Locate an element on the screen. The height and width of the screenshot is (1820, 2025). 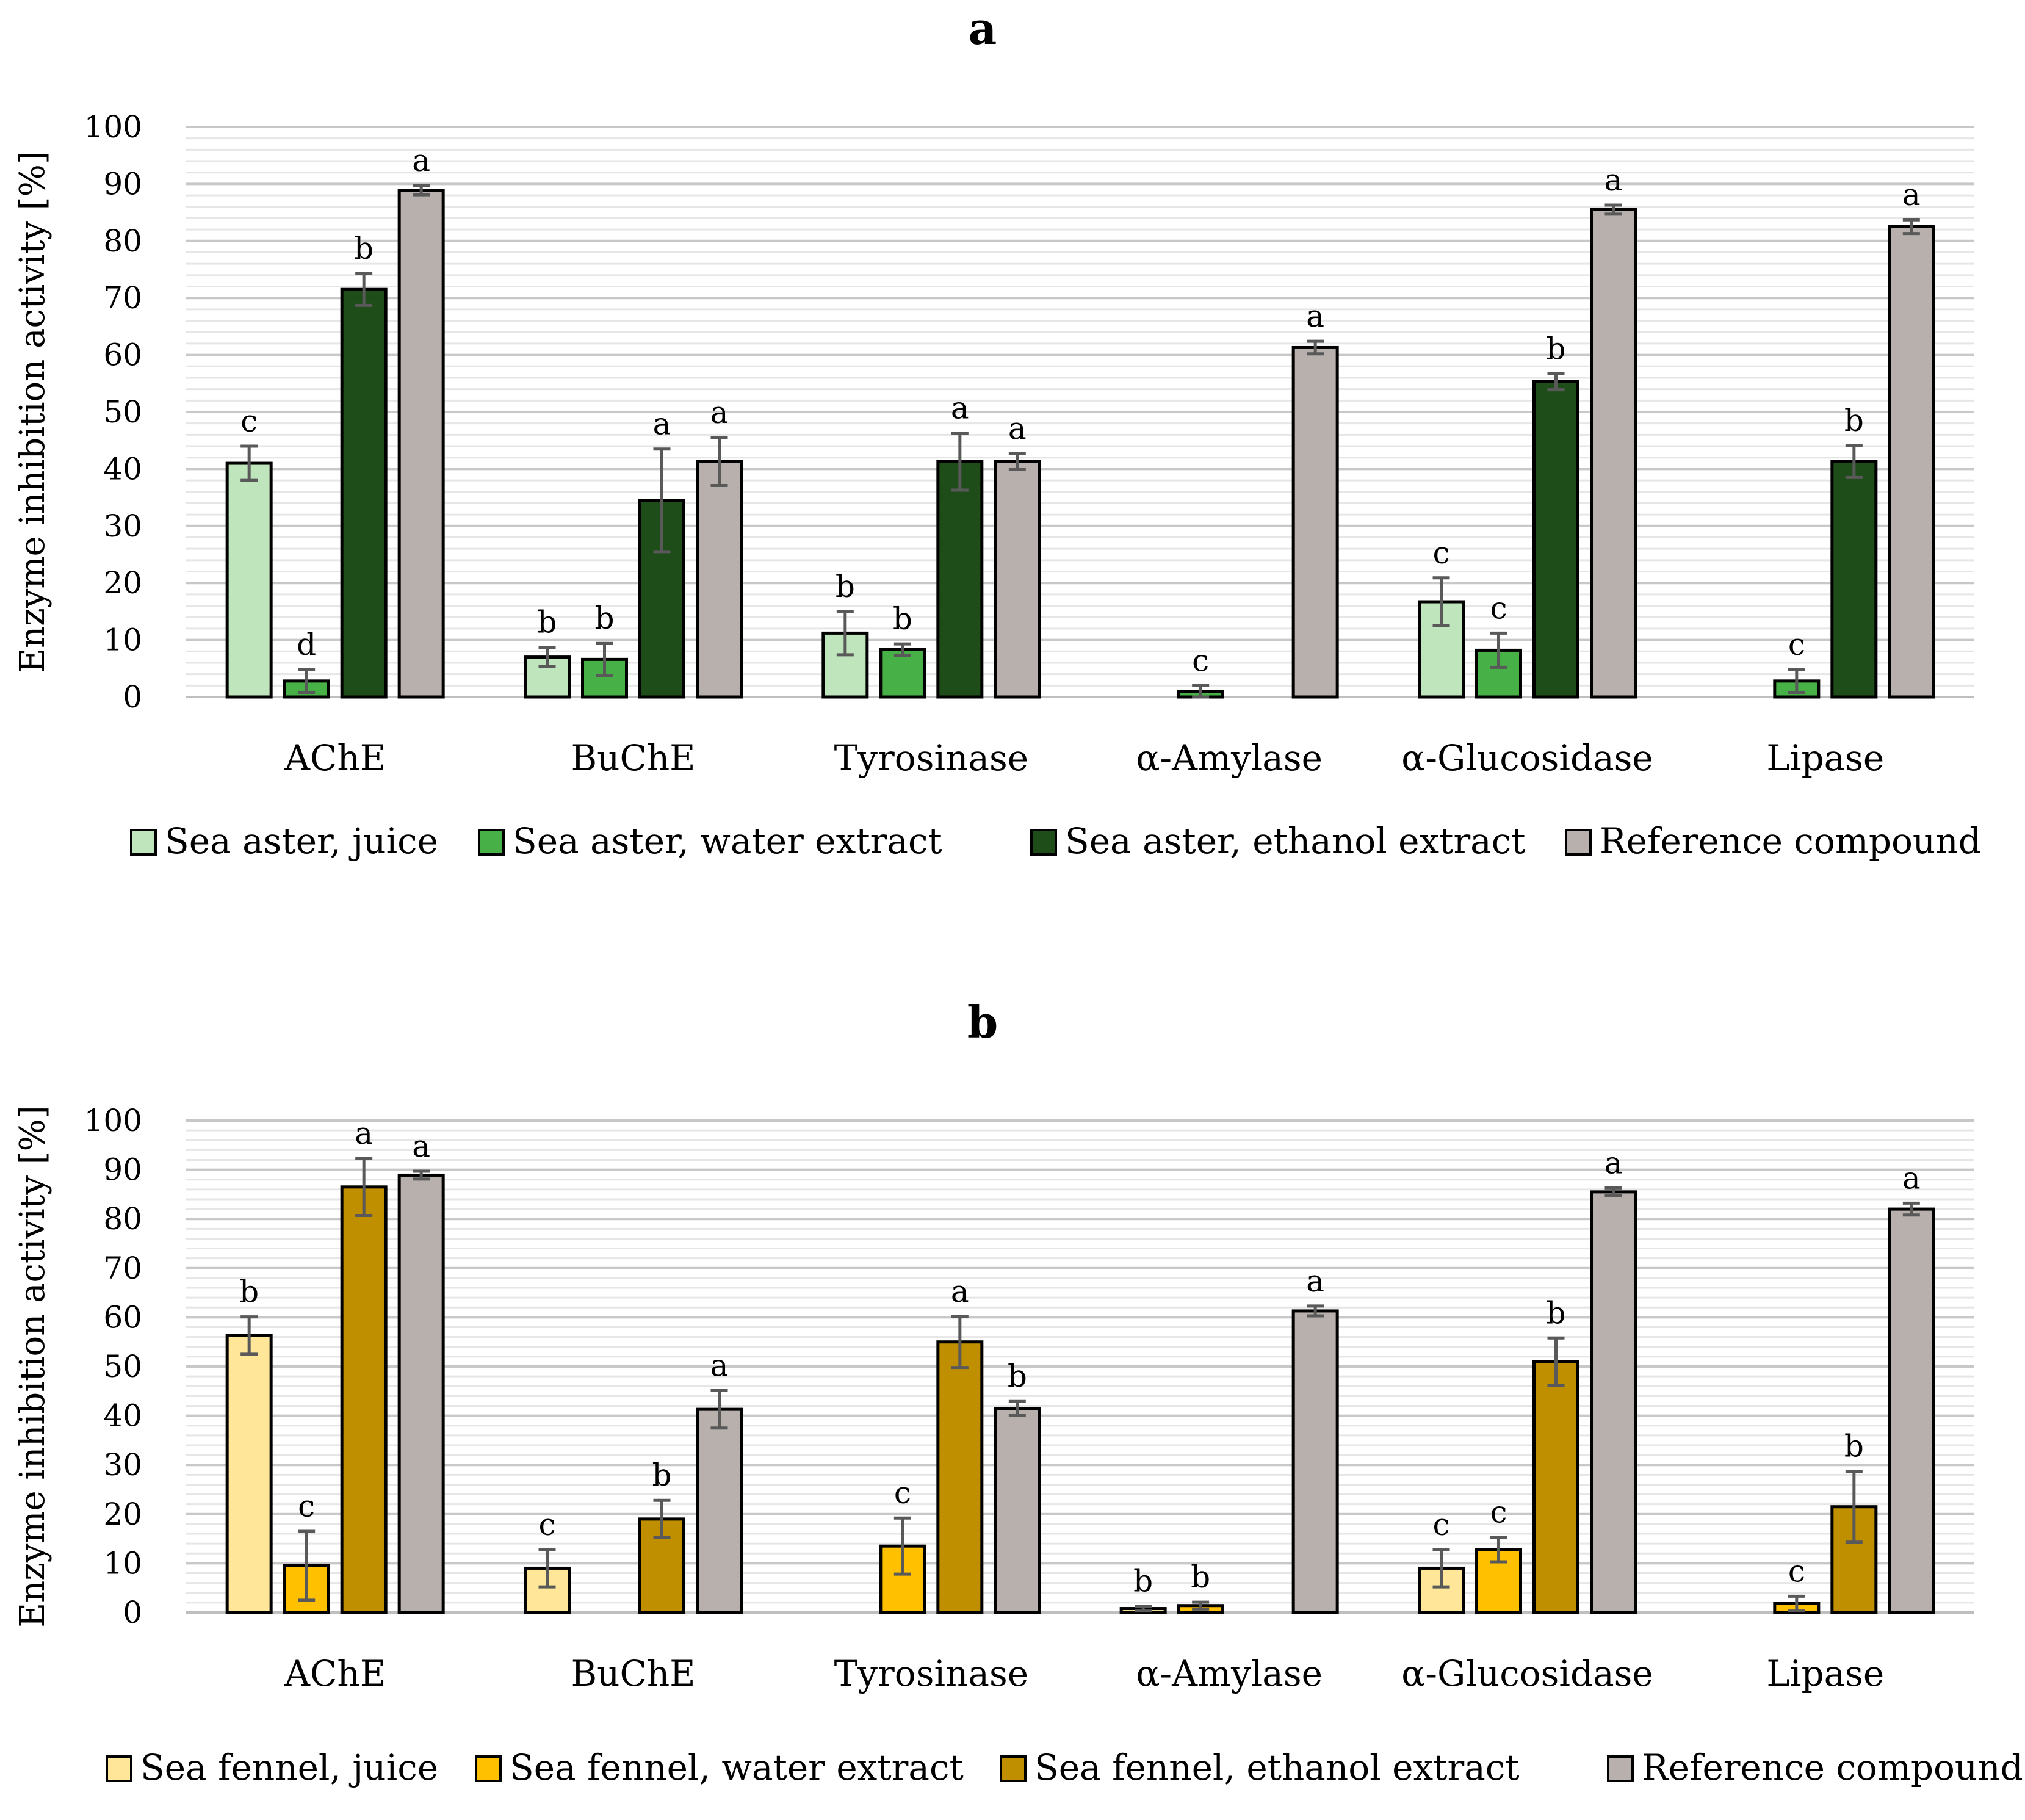
category-label: α-Amylase is located at coordinates (1229, 1674).